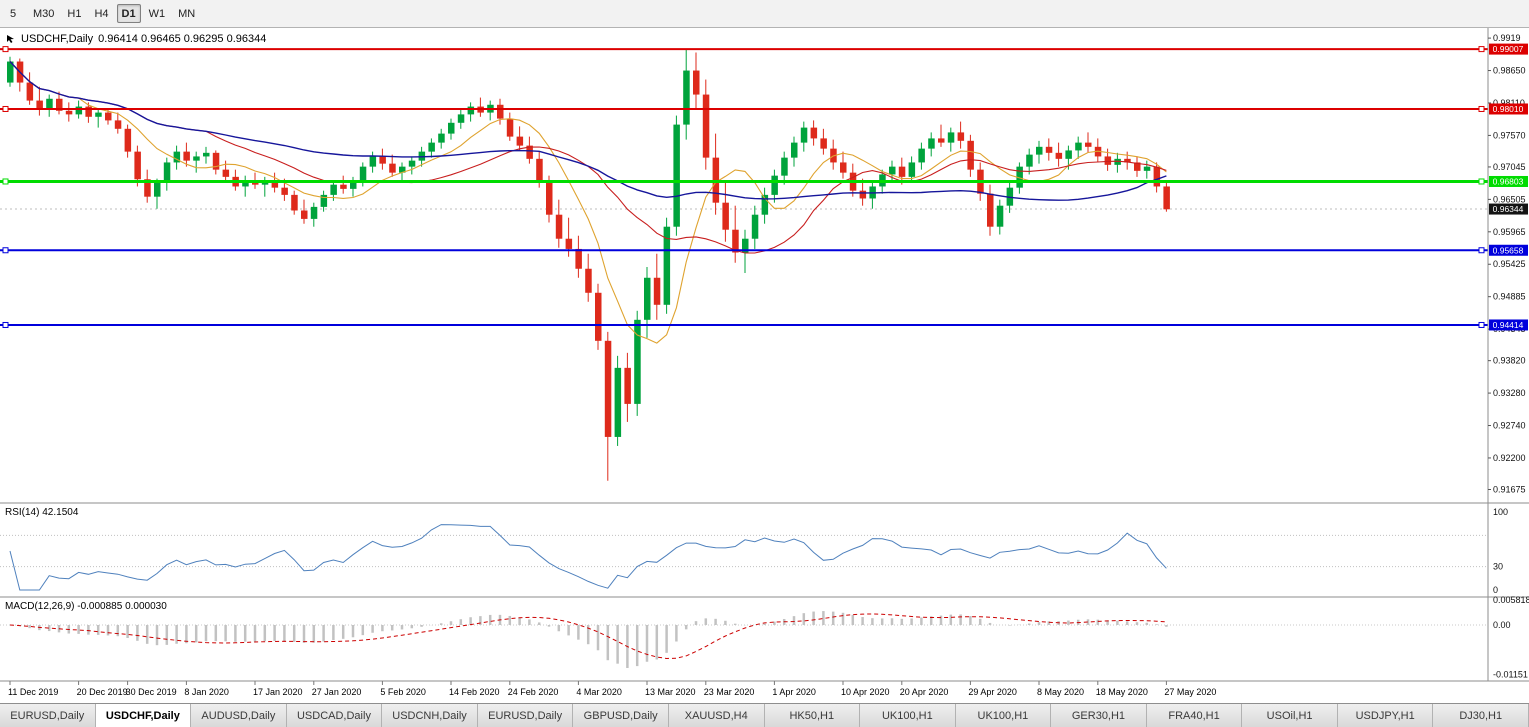  I want to click on price-tick-label: 0.93280, so click(1509, 393).